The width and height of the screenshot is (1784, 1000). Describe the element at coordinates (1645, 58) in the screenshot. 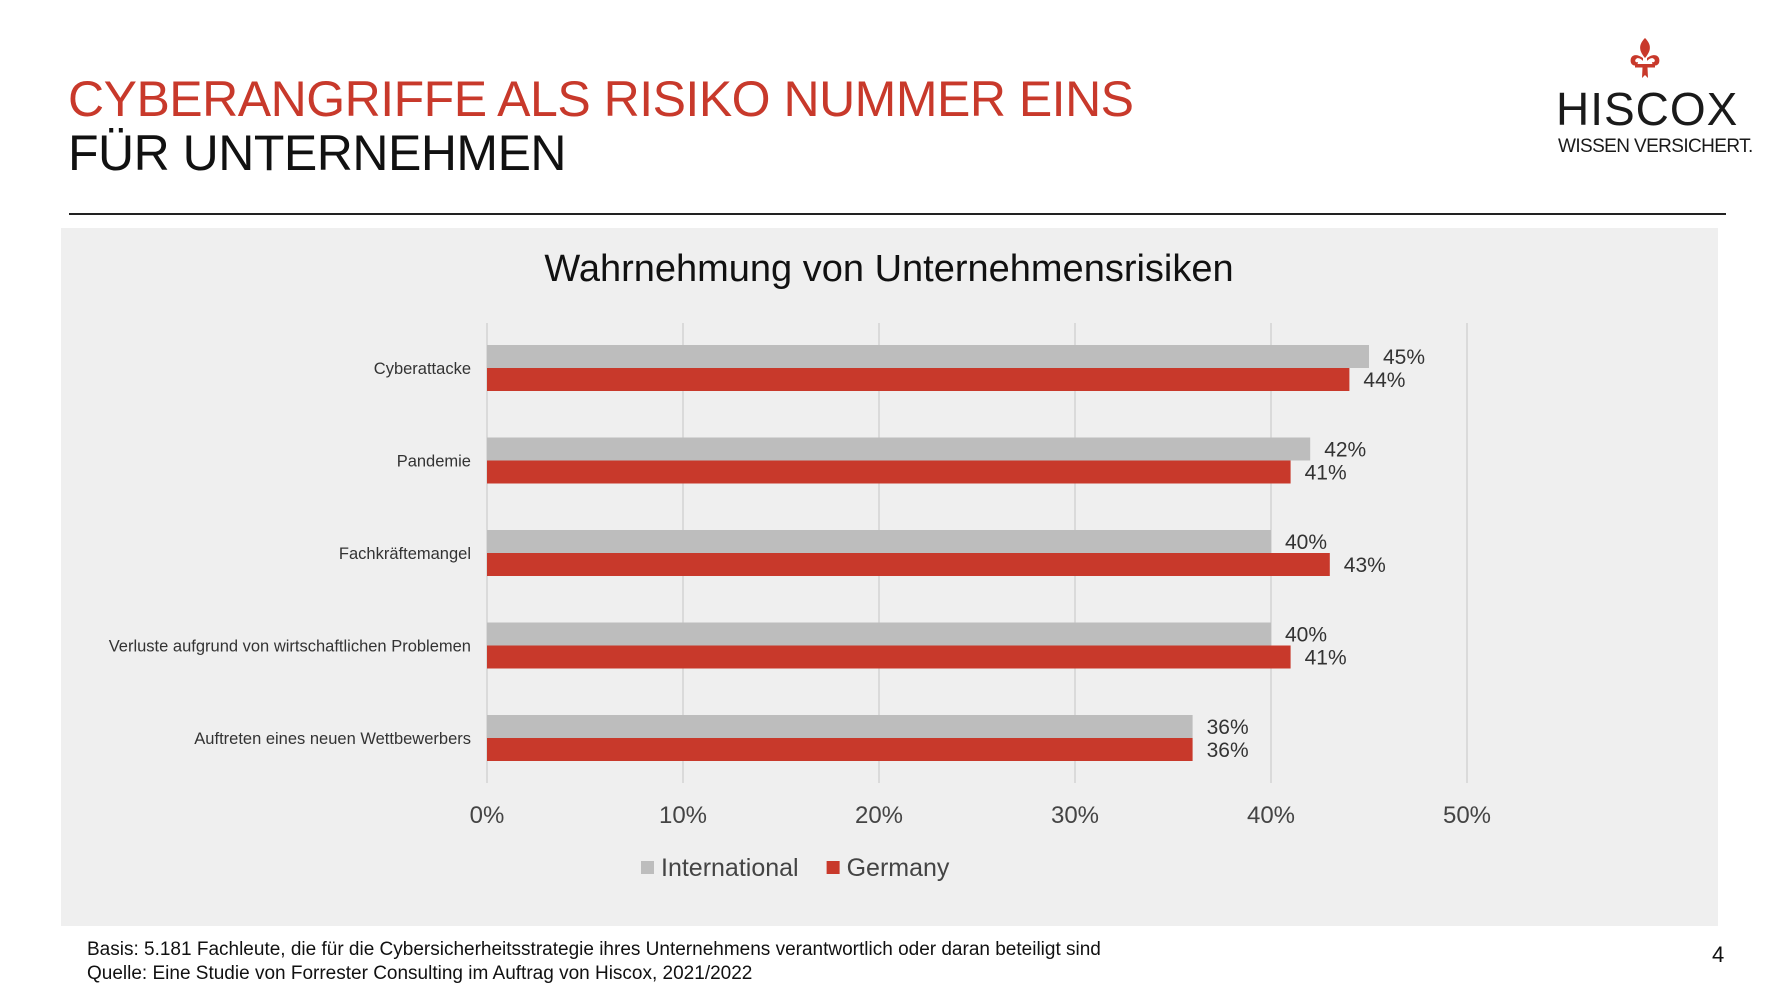

I see `fleur-de-lis-icon` at that location.